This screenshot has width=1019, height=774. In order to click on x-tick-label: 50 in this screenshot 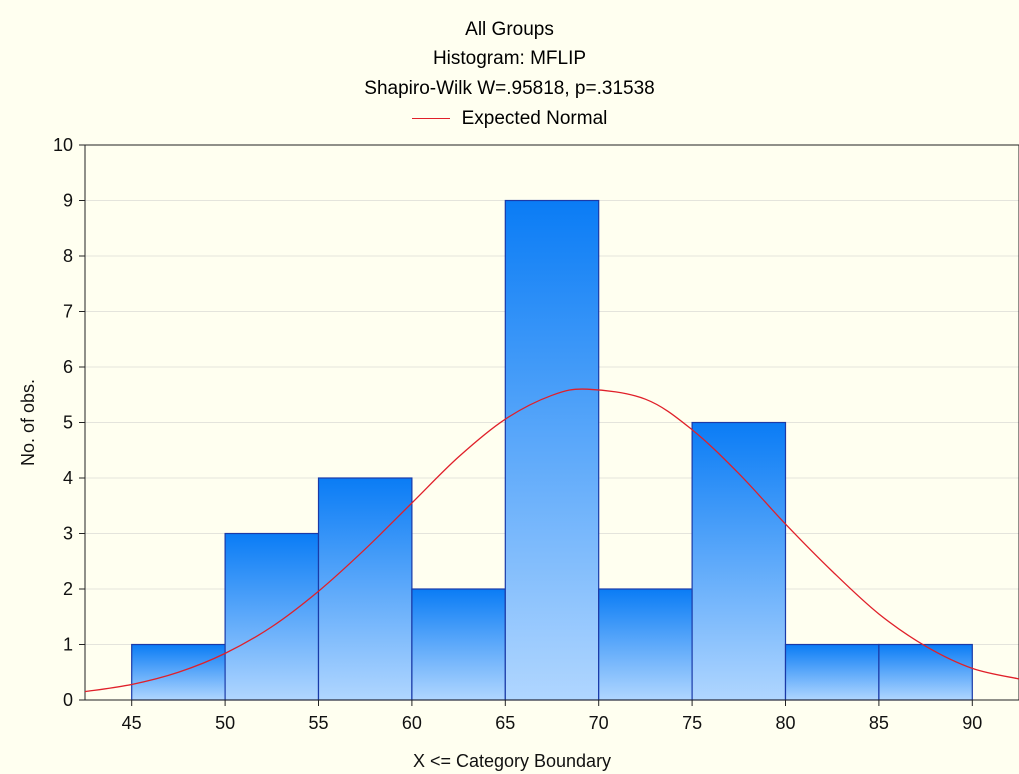, I will do `click(225, 723)`.